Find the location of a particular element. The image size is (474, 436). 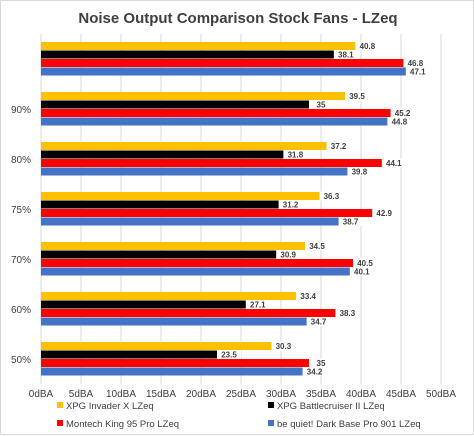

data-label: 44.1 is located at coordinates (394, 163).